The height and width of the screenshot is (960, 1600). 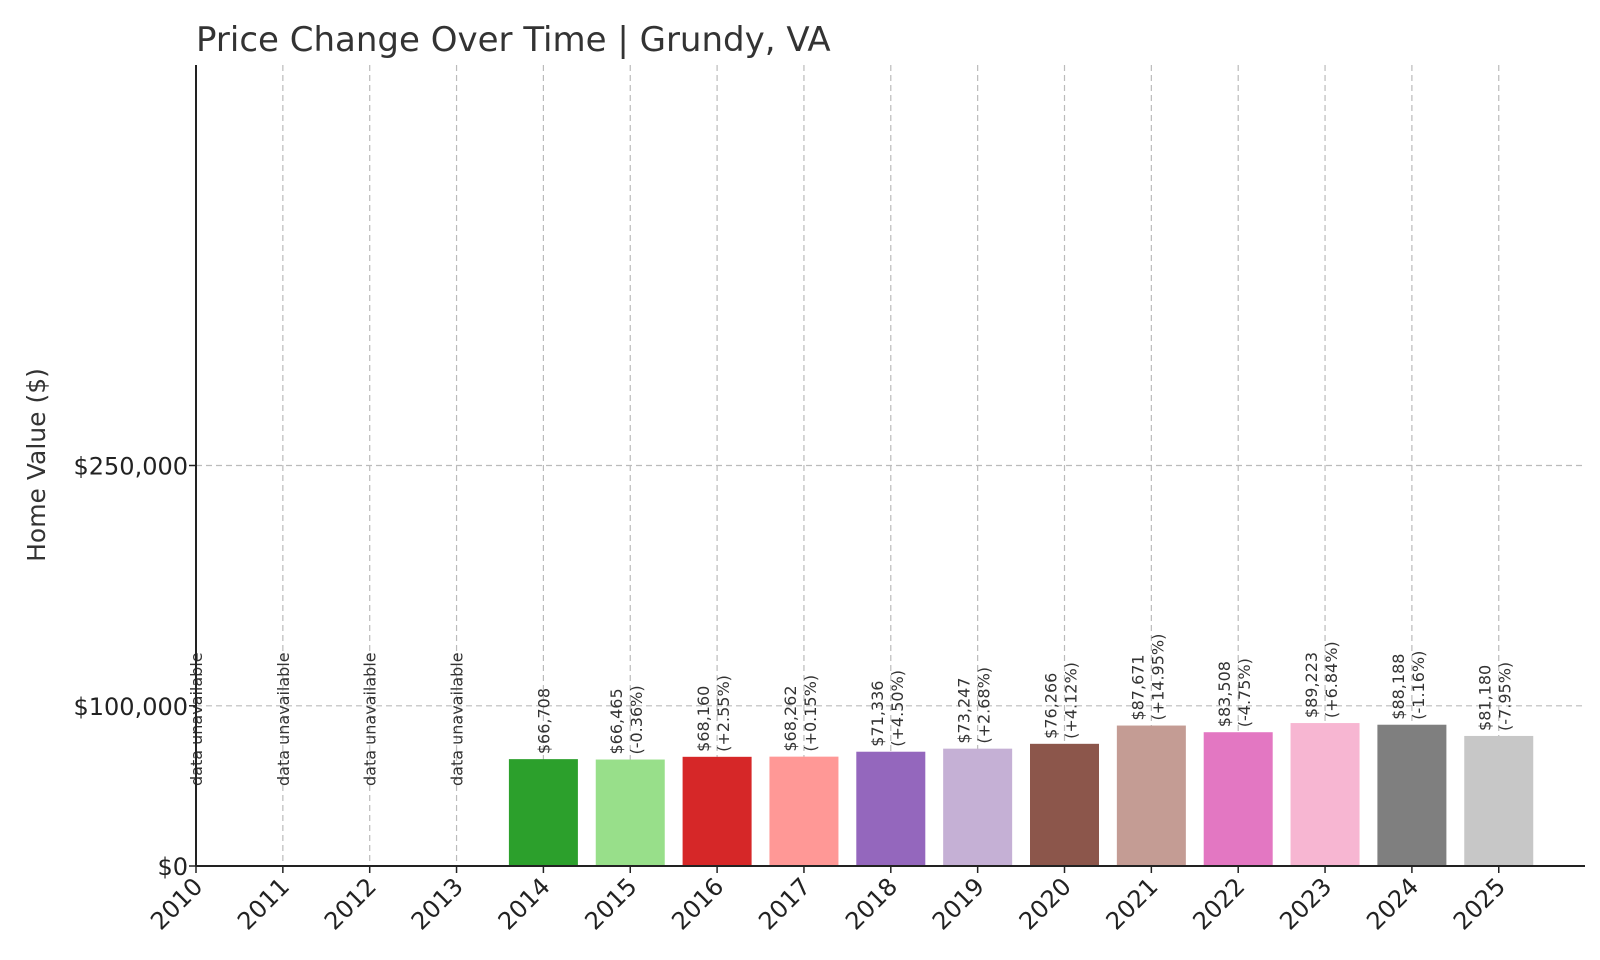 What do you see at coordinates (1244, 692) in the screenshot?
I see `bar-change-label: (-4.75%)` at bounding box center [1244, 692].